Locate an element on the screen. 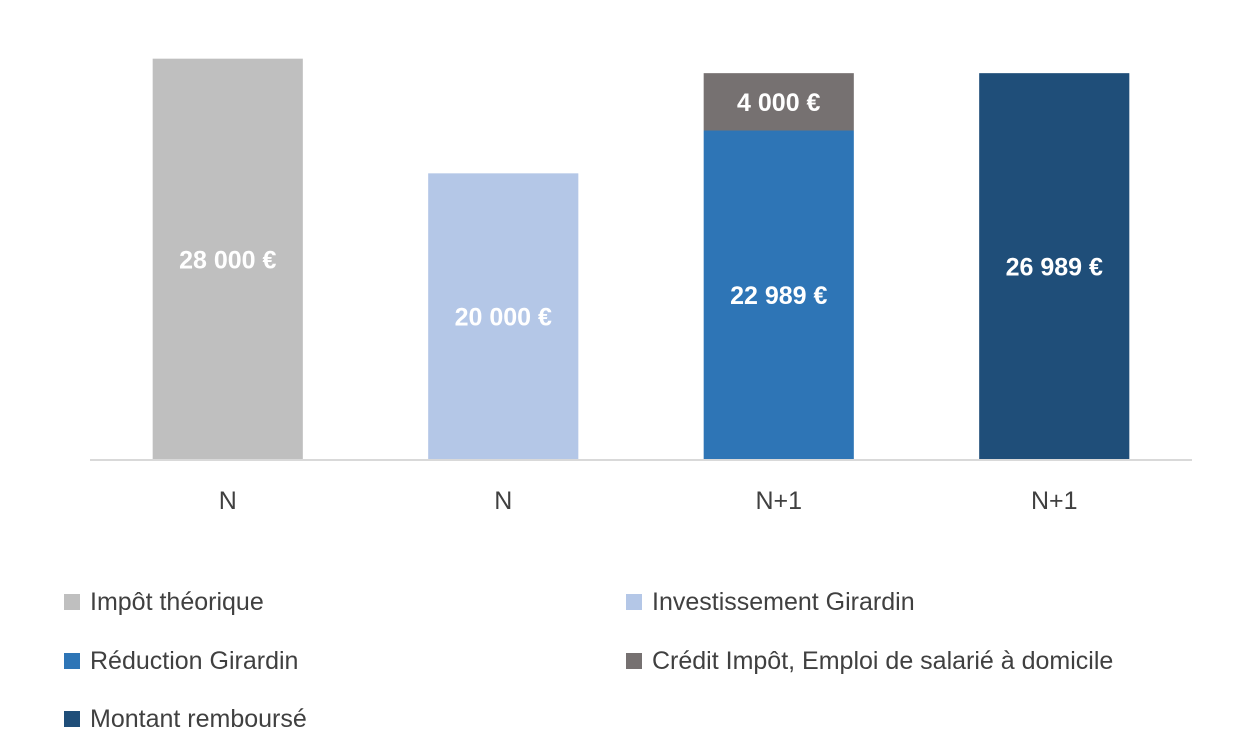  data-label: 22 989 € is located at coordinates (778, 296).